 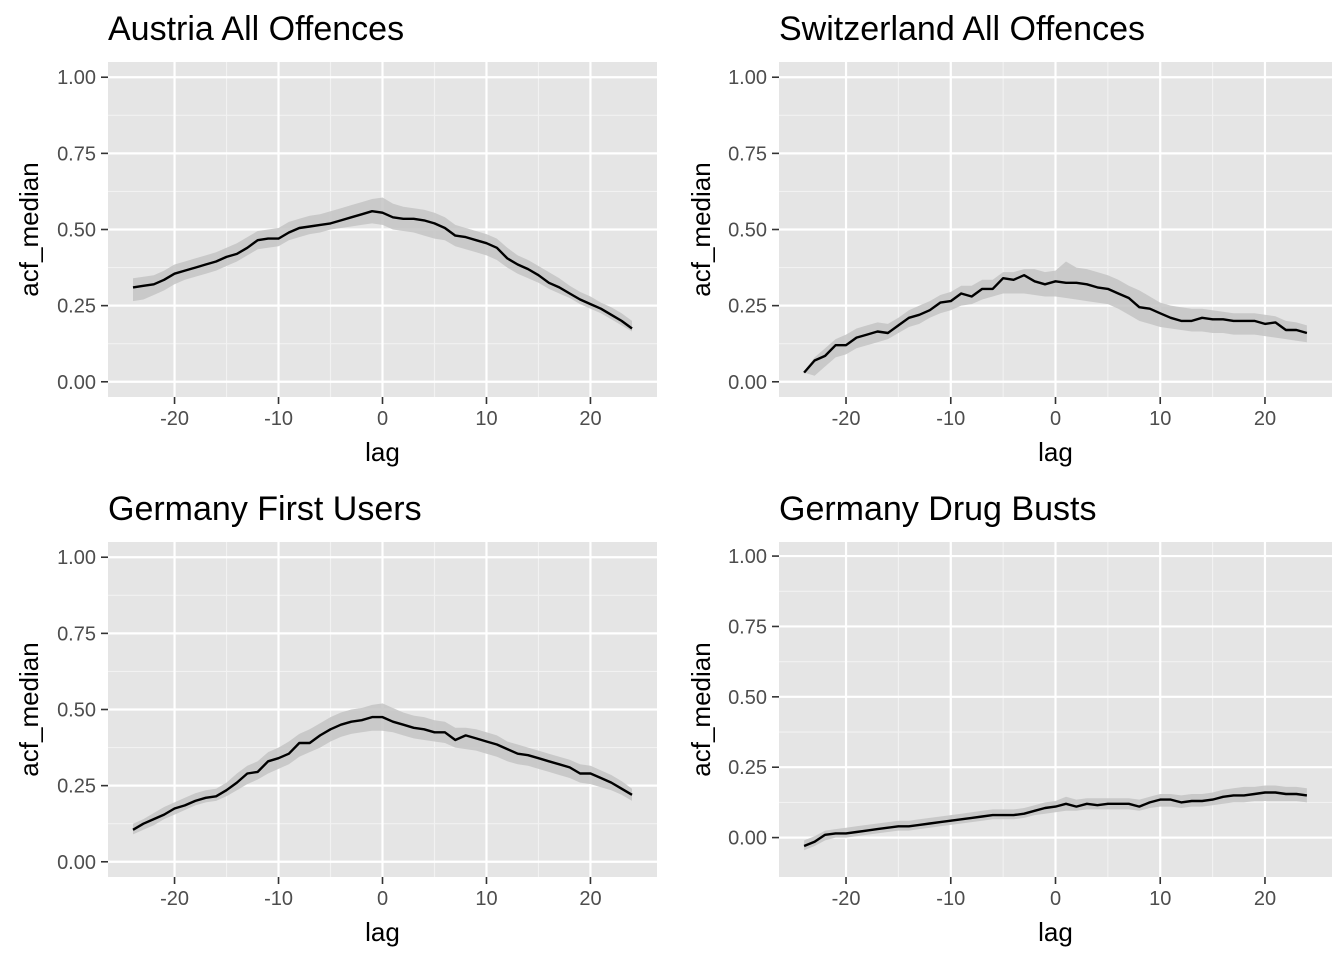 What do you see at coordinates (265, 509) in the screenshot?
I see `panel-title: Germany First Users` at bounding box center [265, 509].